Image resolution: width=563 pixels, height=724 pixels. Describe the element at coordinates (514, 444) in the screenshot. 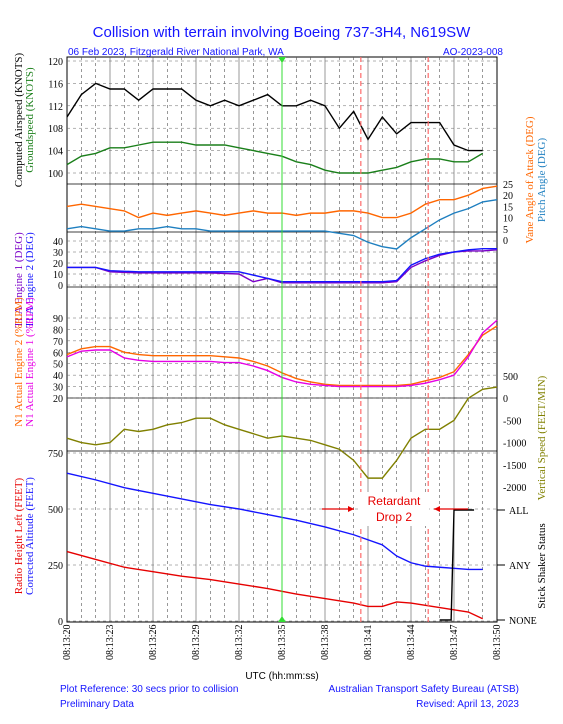

I see `y2-tick-label: -1000` at that location.